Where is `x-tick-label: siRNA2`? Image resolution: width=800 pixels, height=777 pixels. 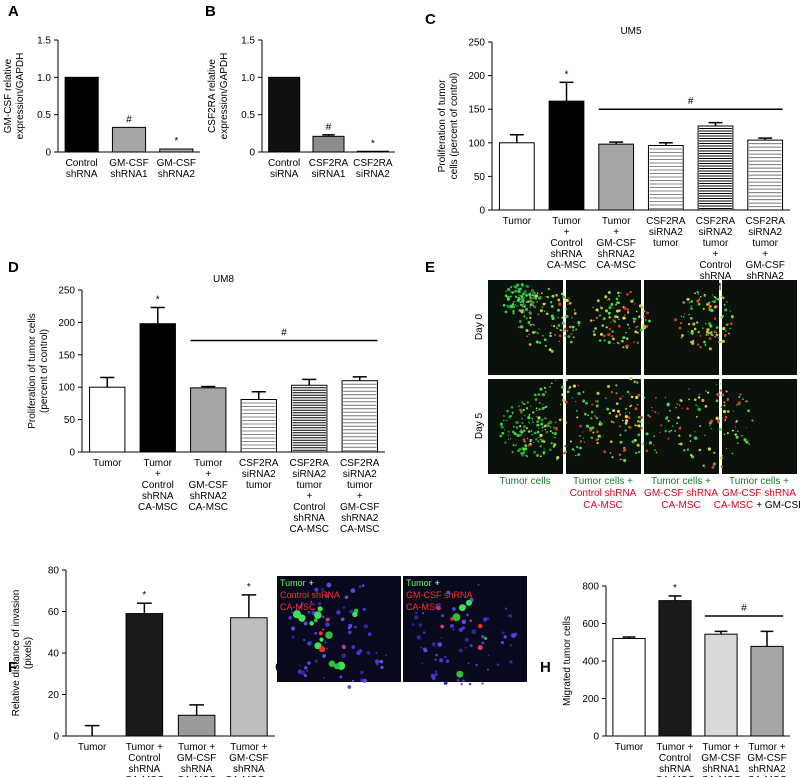 x-tick-label: siRNA2 is located at coordinates (666, 232).